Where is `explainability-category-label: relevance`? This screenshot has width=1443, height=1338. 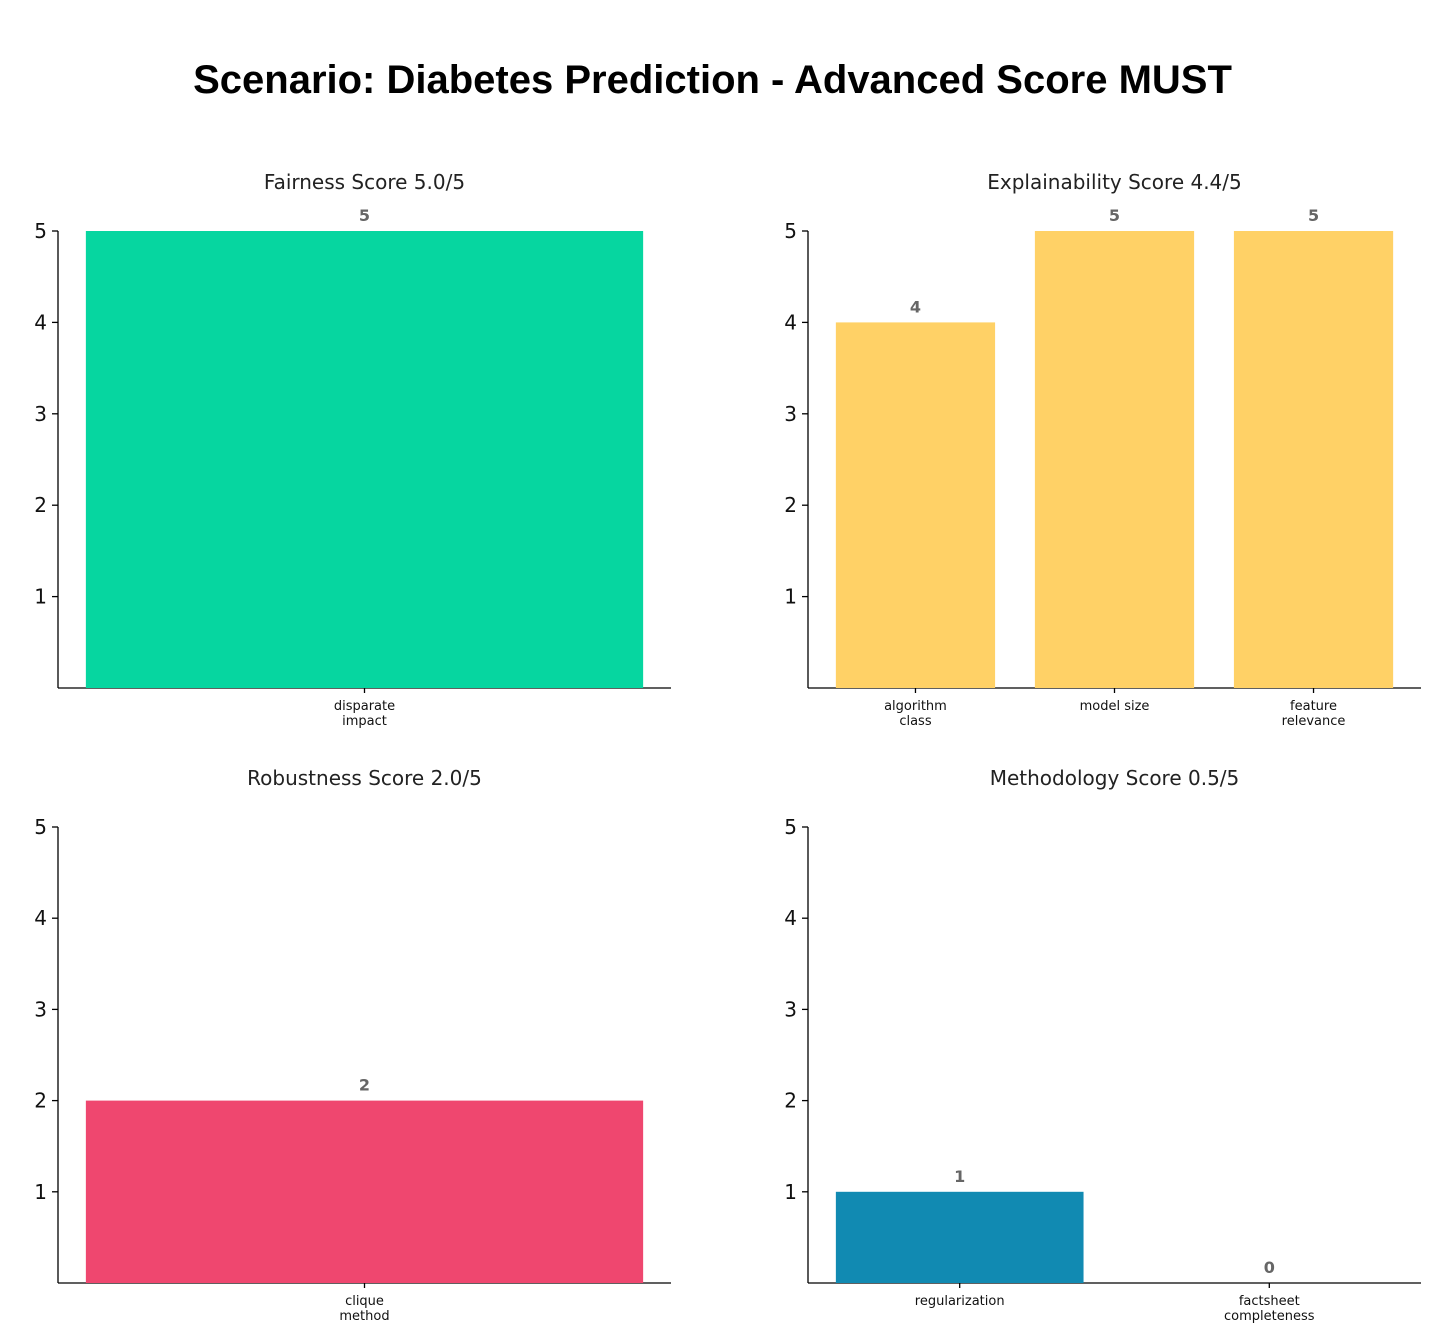
explainability-category-label: relevance is located at coordinates (1314, 721).